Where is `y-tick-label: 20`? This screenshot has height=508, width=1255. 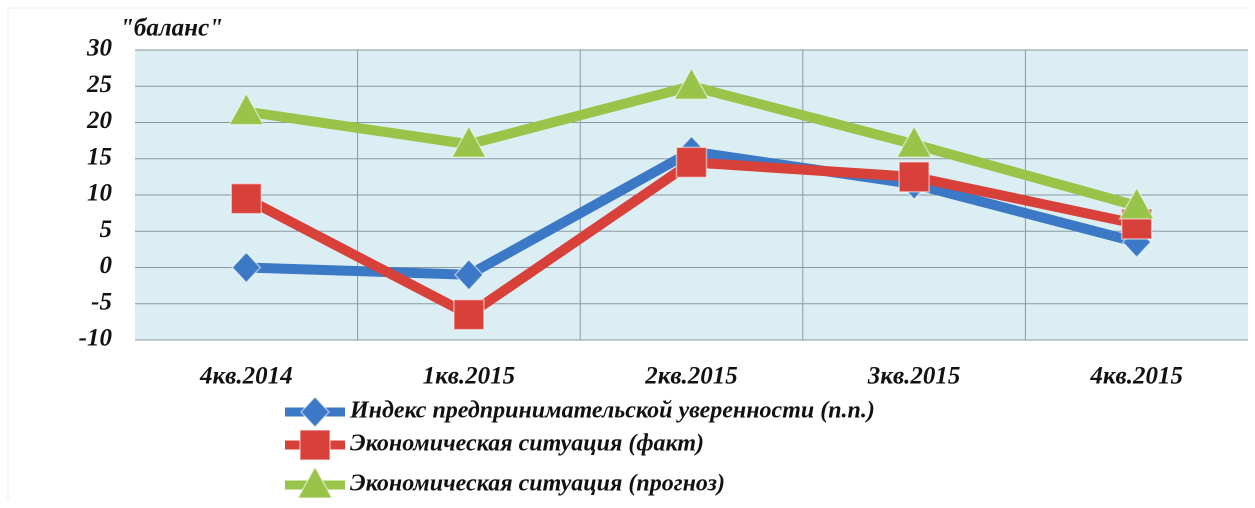
y-tick-label: 20 is located at coordinates (99, 120).